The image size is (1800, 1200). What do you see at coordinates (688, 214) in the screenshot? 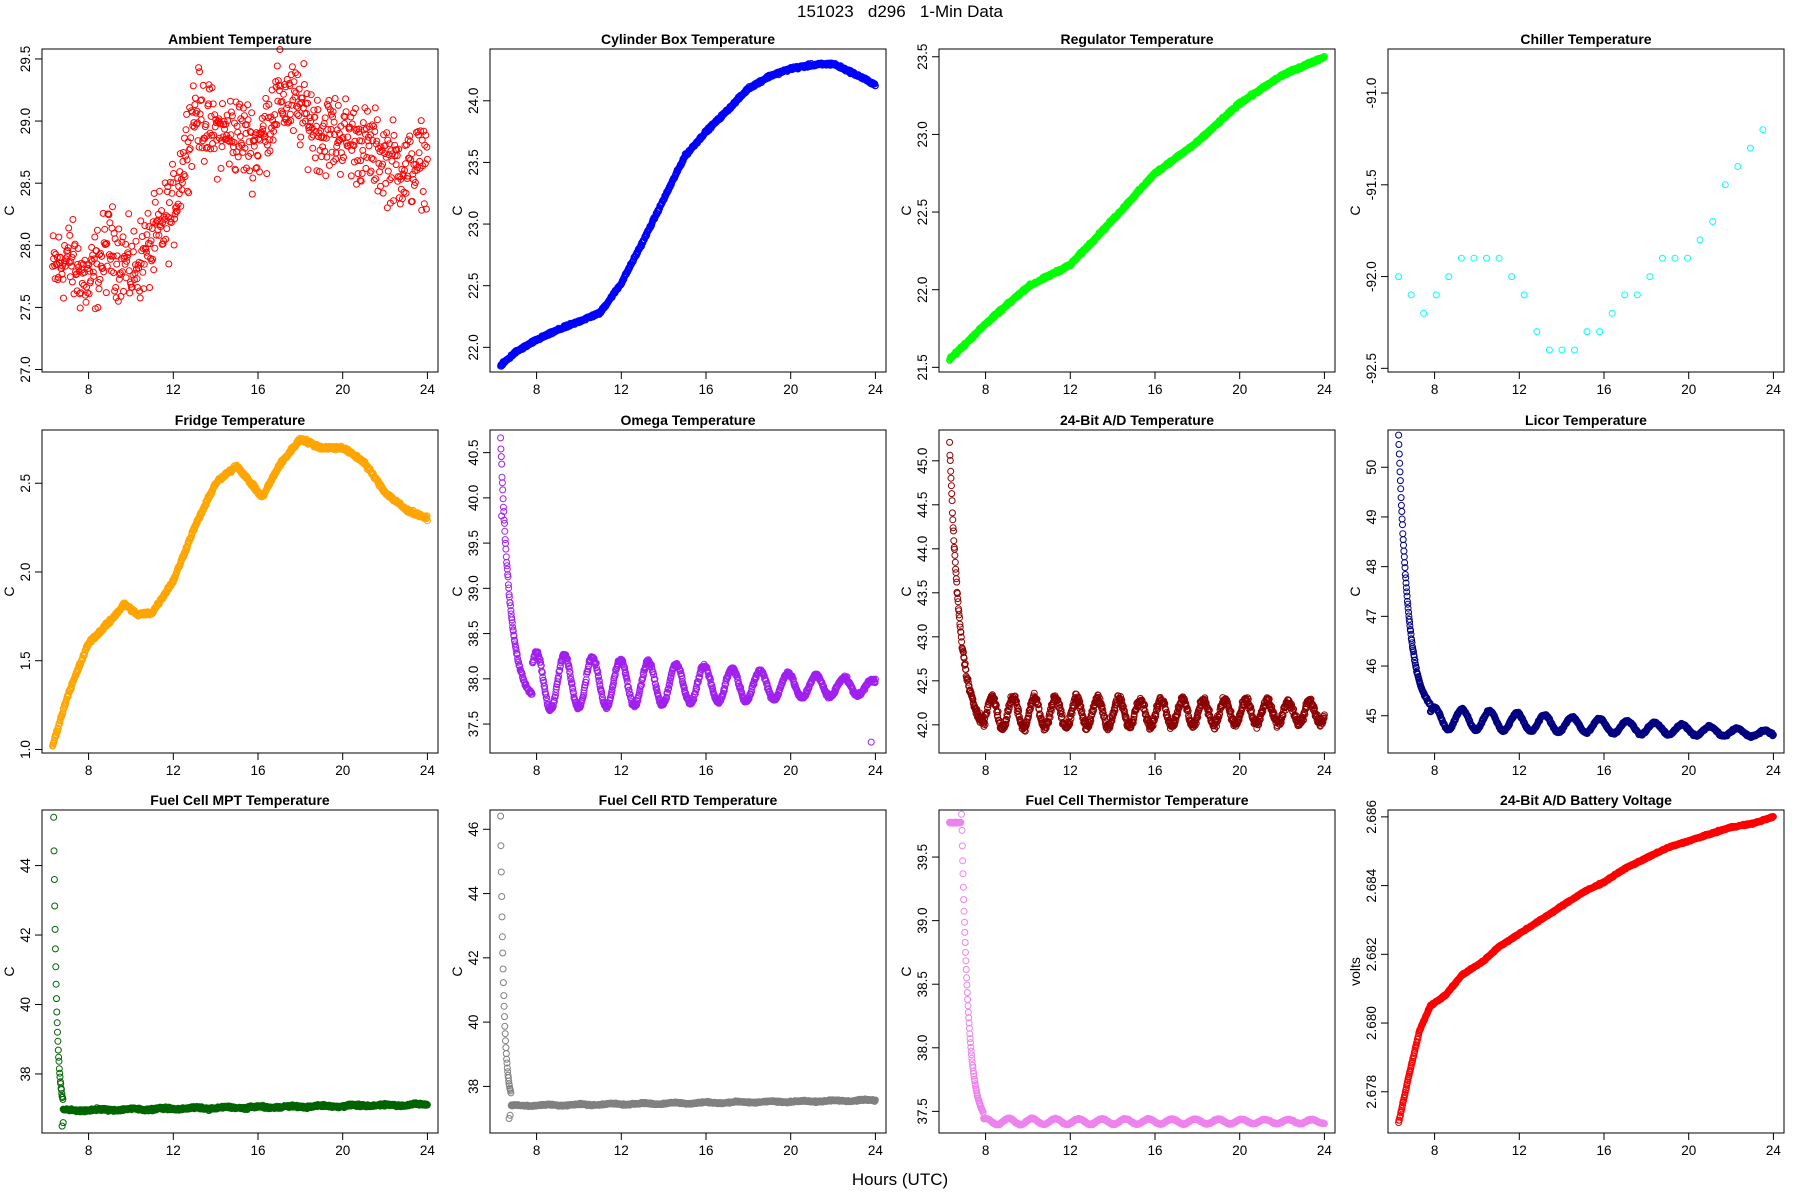
I see `data-points` at bounding box center [688, 214].